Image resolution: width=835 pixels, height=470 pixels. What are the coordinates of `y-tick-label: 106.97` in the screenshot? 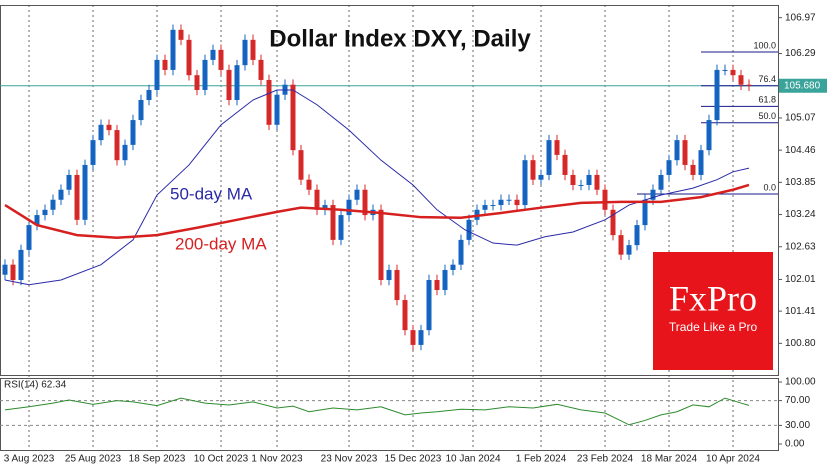 It's located at (800, 17).